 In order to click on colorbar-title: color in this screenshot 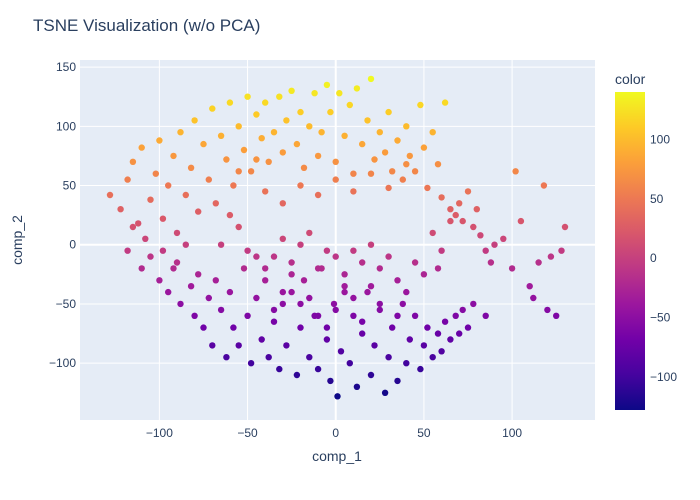, I will do `click(630, 79)`.